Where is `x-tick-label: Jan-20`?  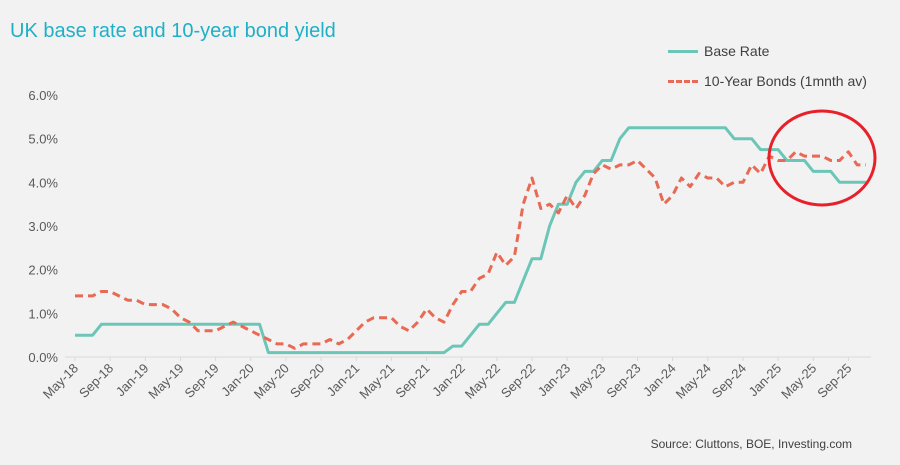 x-tick-label: Jan-20 is located at coordinates (237, 380).